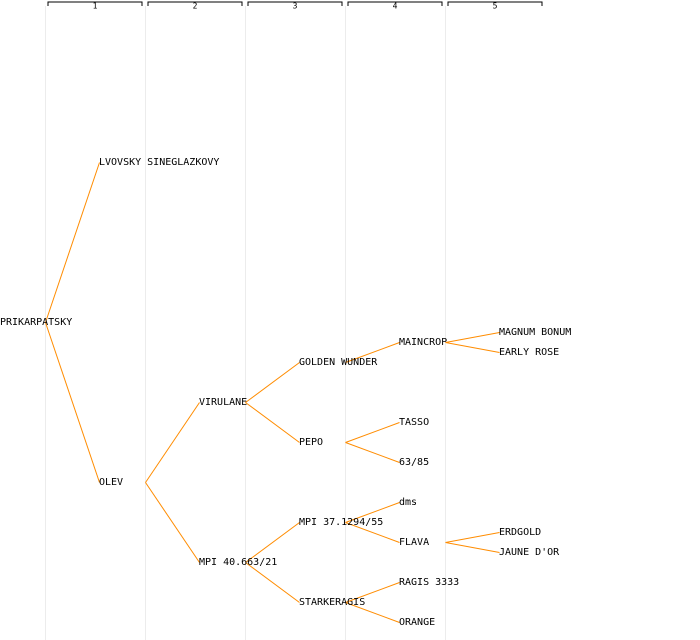  Describe the element at coordinates (535, 332) in the screenshot. I see `node-label: MAGNUM BONUM` at that location.